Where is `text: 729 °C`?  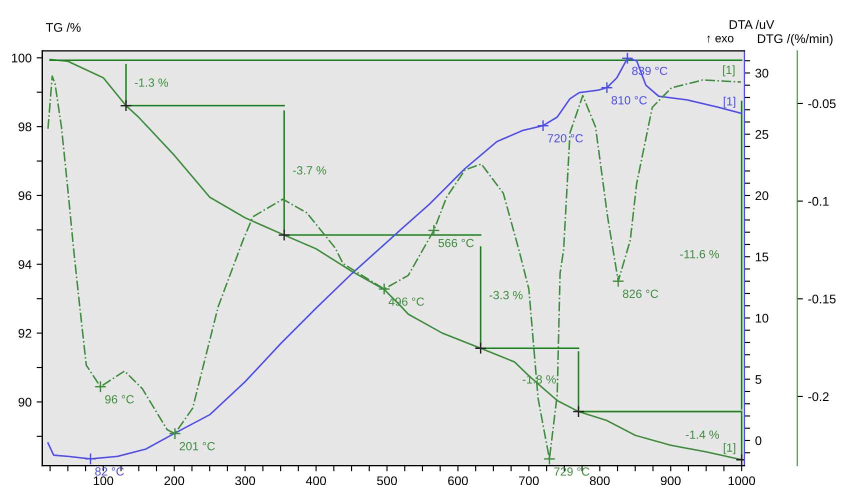 text: 729 °C is located at coordinates (572, 471).